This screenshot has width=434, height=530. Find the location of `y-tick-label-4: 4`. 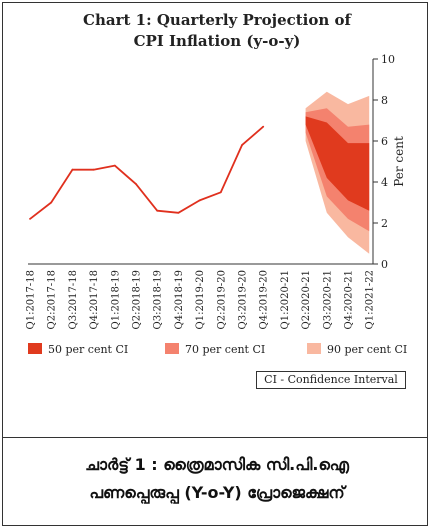

y-tick-label-4: 4 is located at coordinates (384, 182).